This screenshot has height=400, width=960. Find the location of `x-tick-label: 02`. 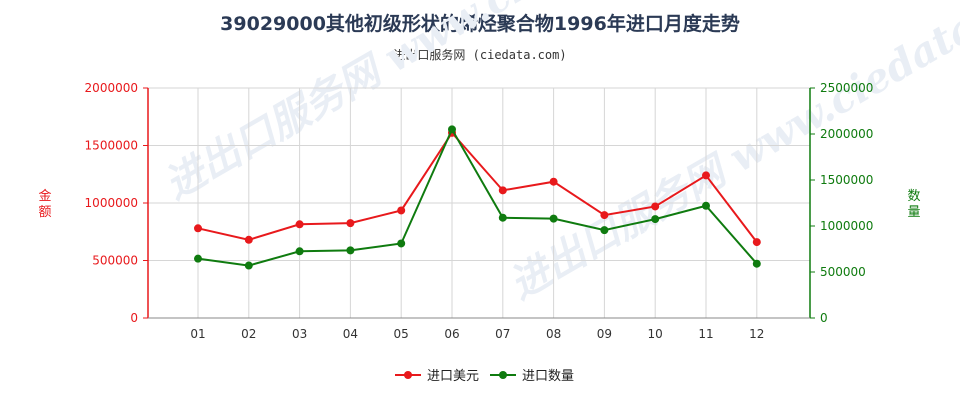

x-tick-label: 02 is located at coordinates (248, 334).